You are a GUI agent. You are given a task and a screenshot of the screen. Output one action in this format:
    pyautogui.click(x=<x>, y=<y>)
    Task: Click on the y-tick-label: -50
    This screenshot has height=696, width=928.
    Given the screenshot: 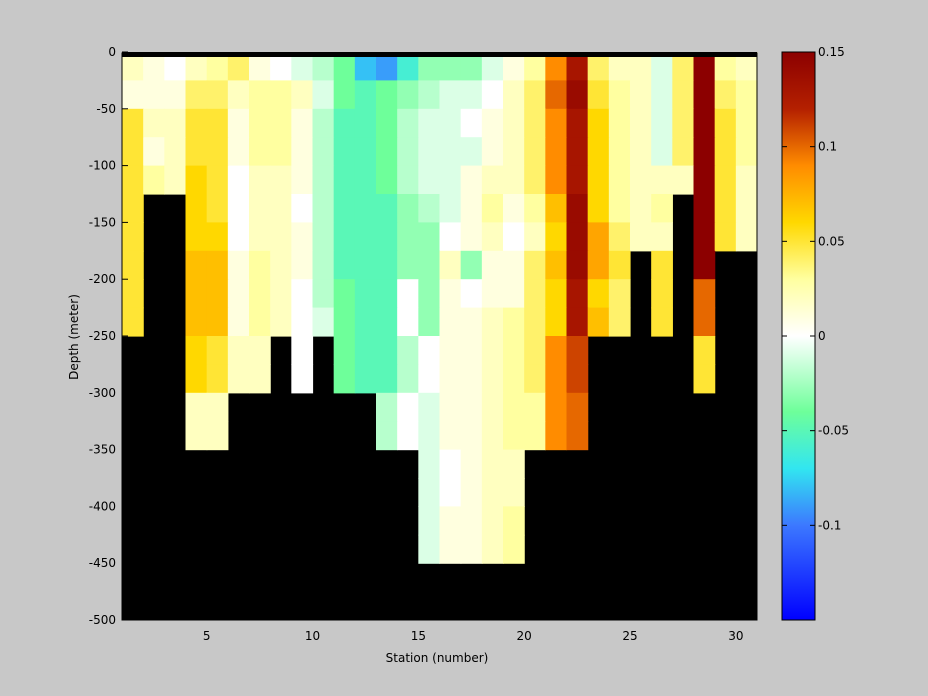 What is the action you would take?
    pyautogui.click(x=106, y=109)
    